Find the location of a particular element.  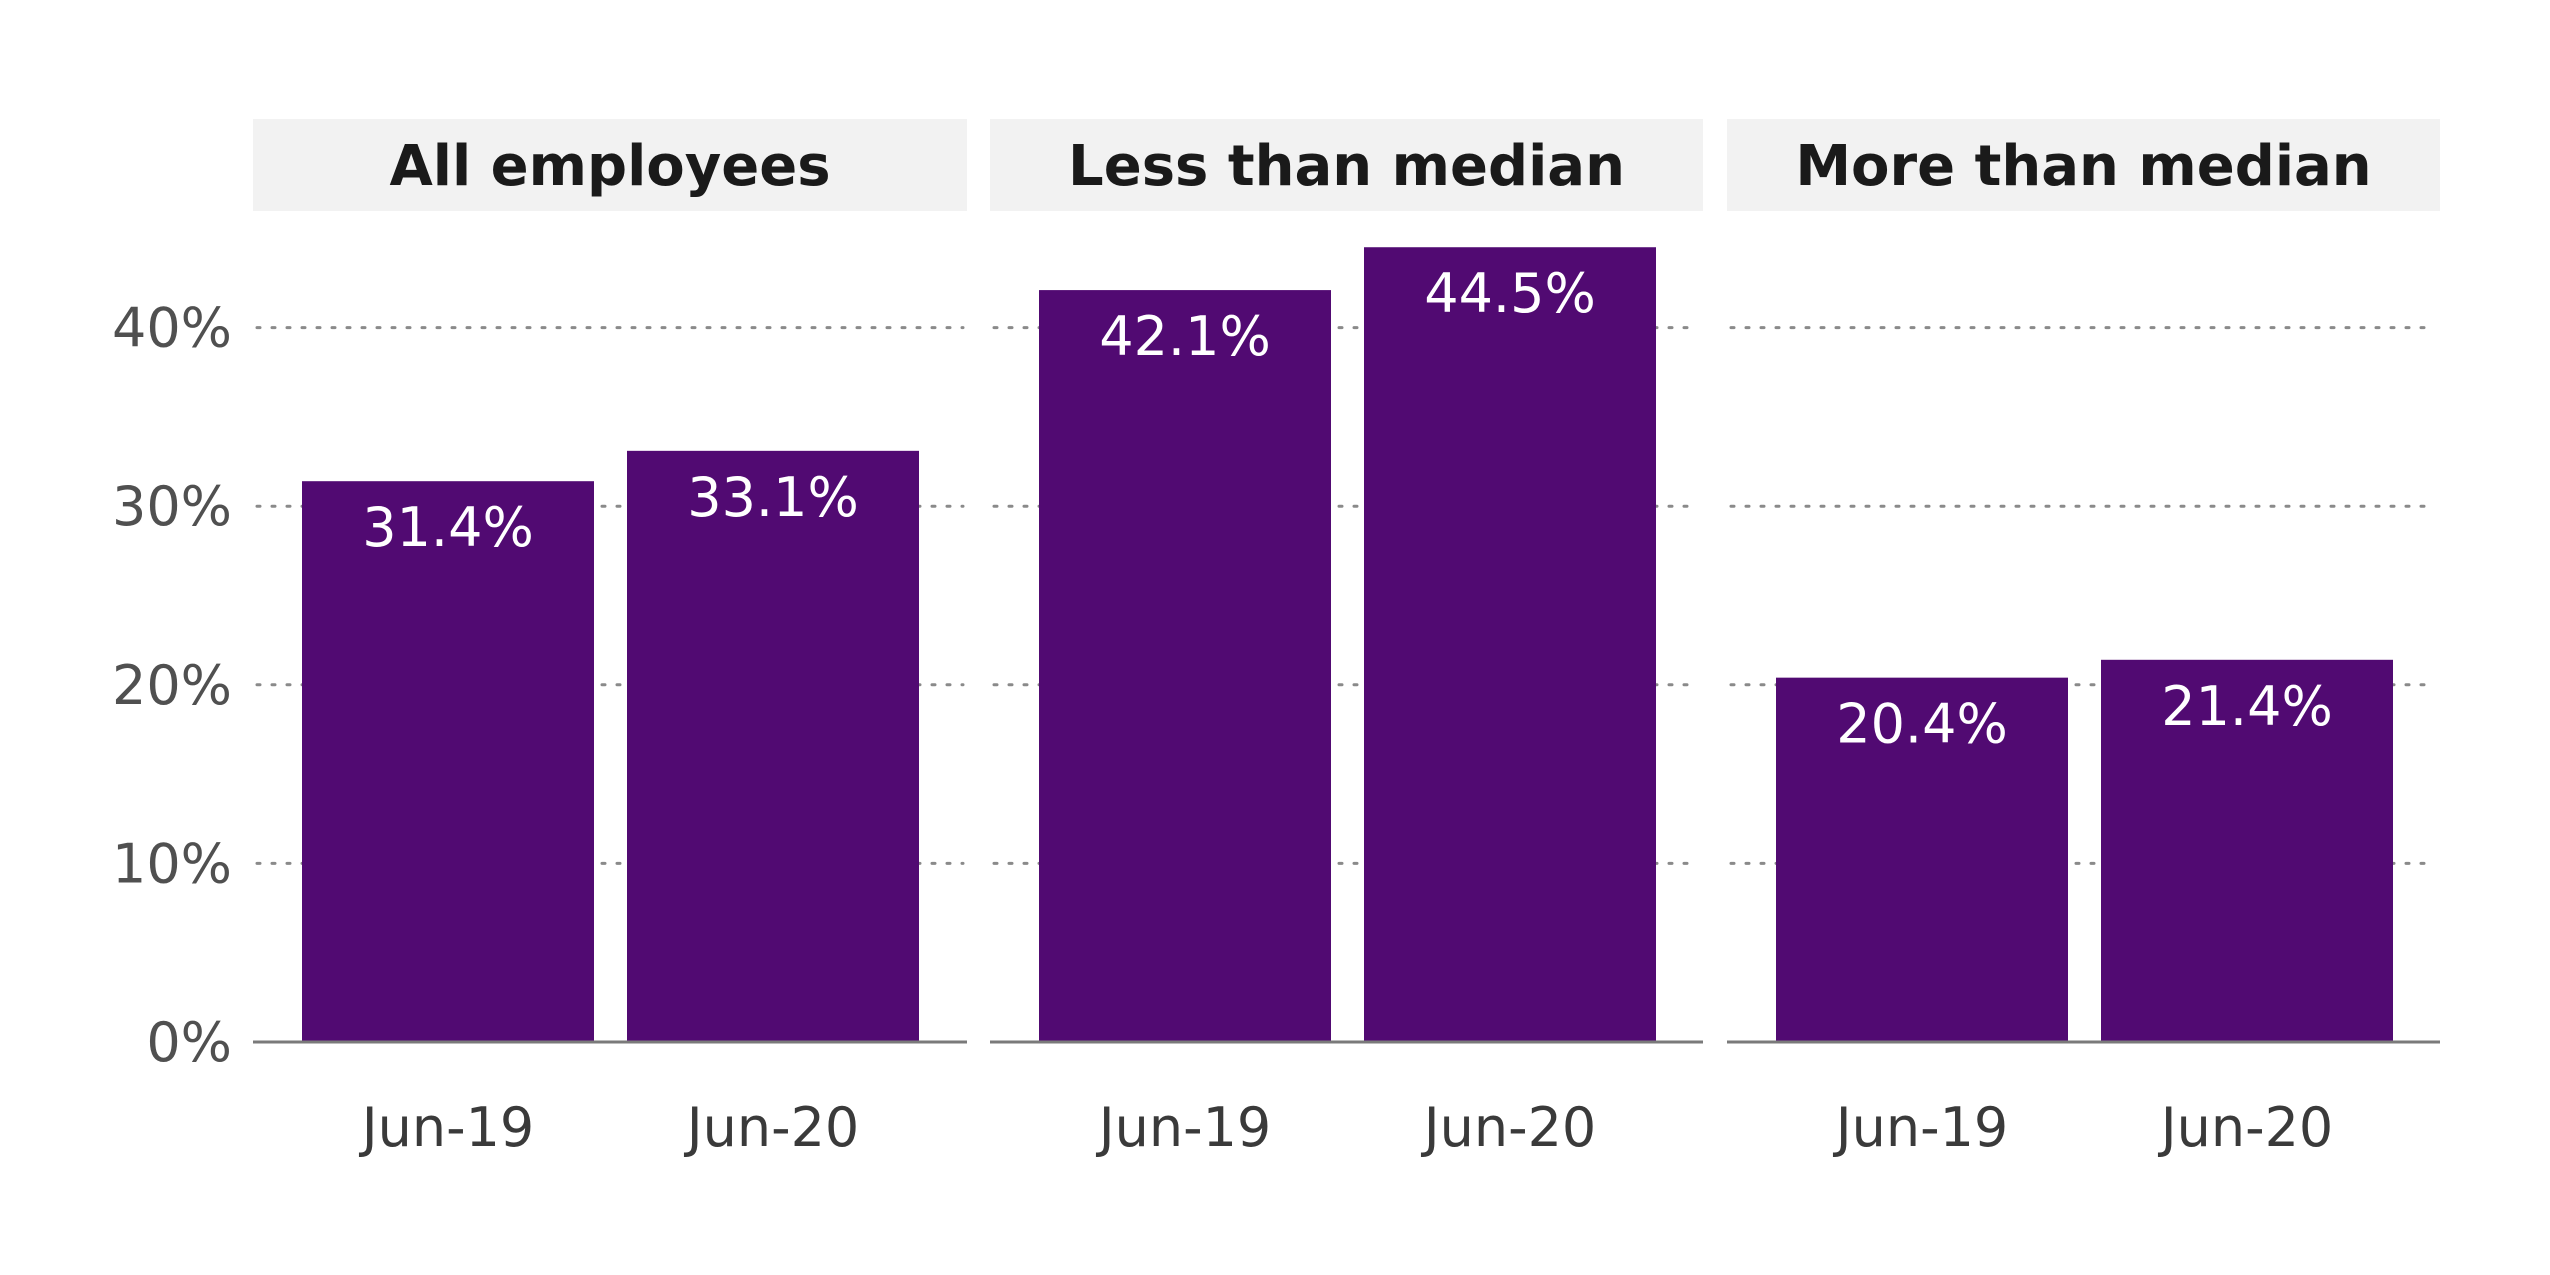

bar-value-label: 33.1% is located at coordinates (773, 497).